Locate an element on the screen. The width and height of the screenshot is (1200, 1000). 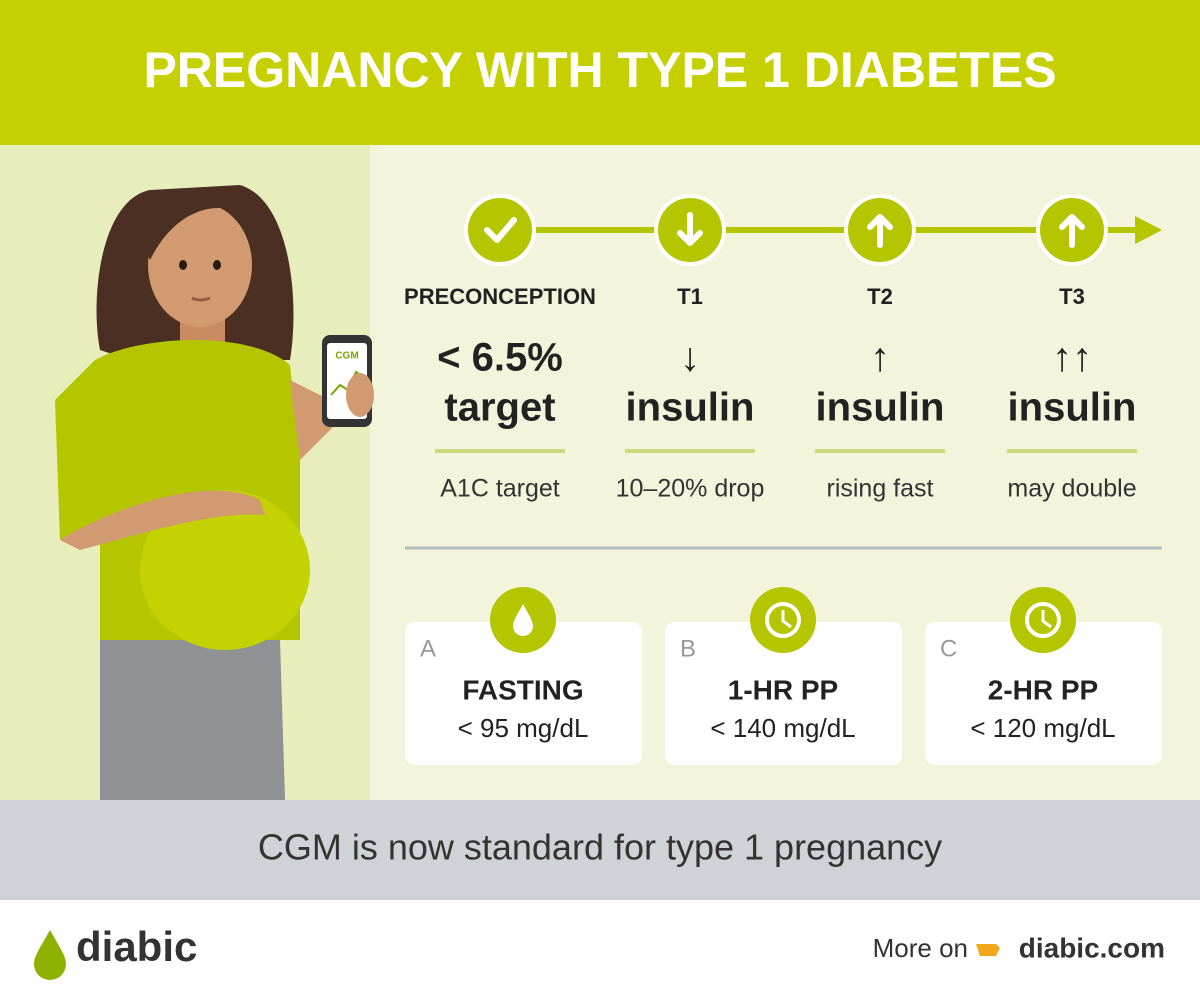
brand-logo is located at coordinates (50, 955).